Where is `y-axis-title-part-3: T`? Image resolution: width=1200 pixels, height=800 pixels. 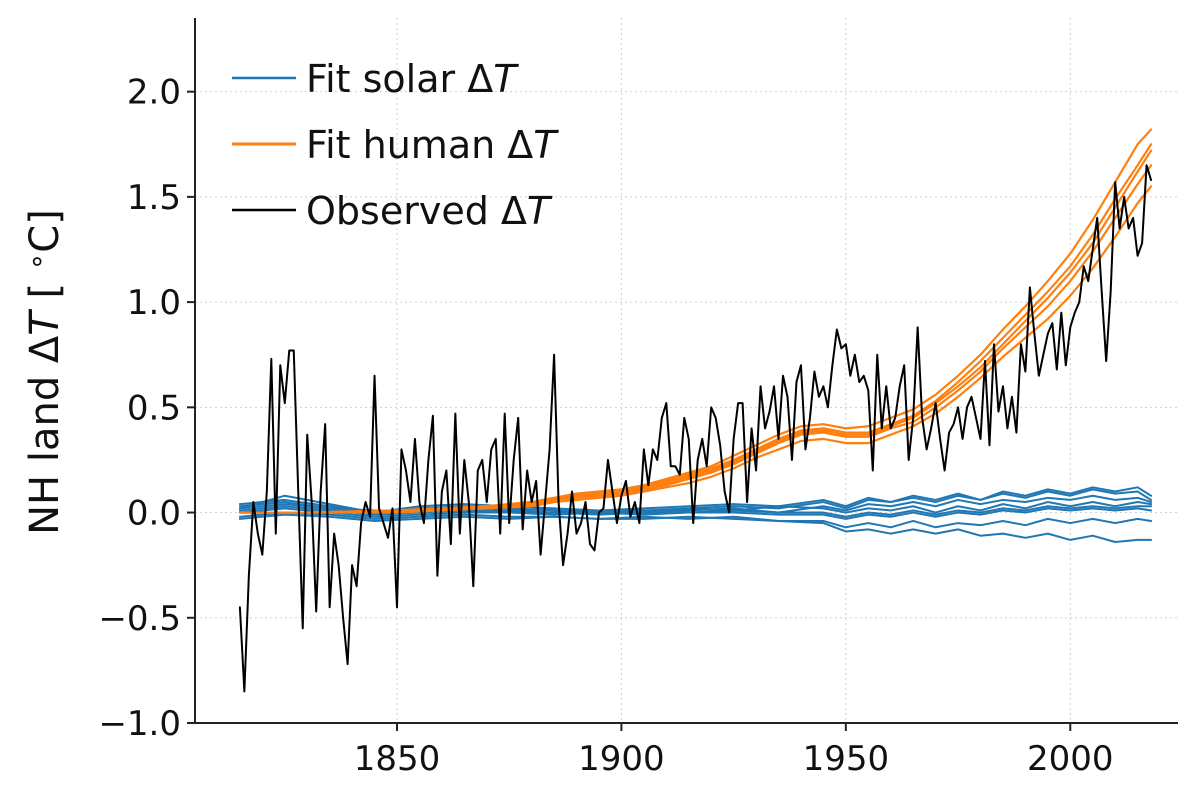 y-axis-title-part-3: T is located at coordinates (45, 322).